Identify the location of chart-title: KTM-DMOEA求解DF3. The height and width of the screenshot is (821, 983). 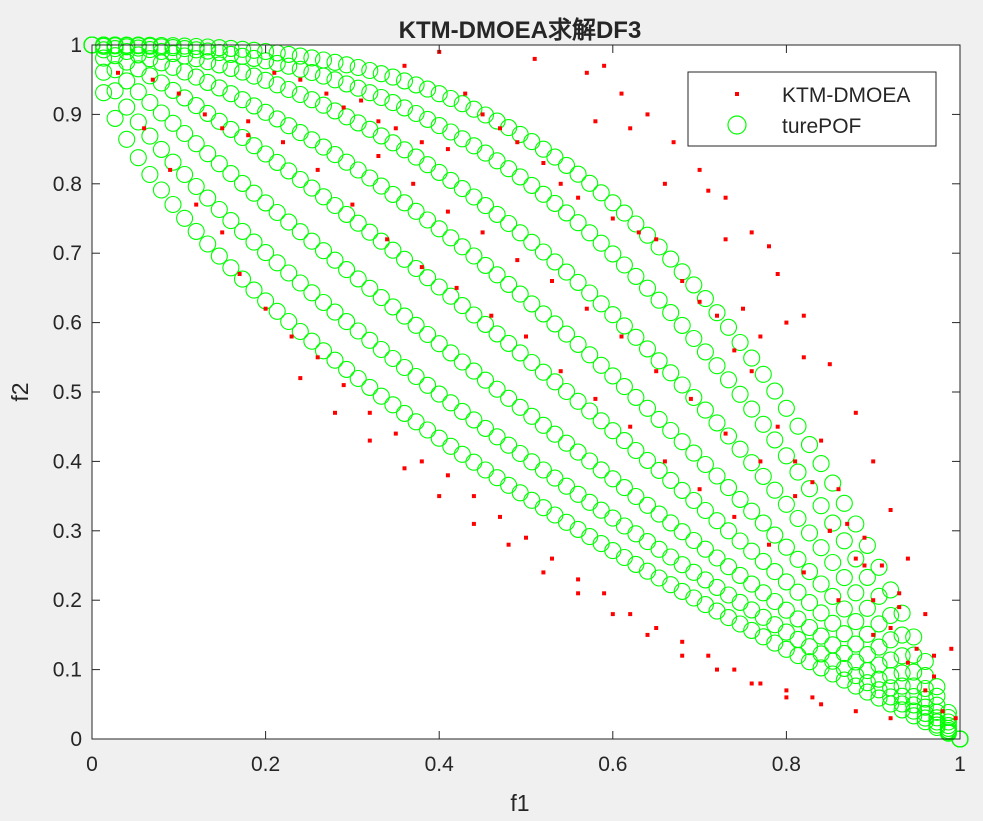
(520, 30).